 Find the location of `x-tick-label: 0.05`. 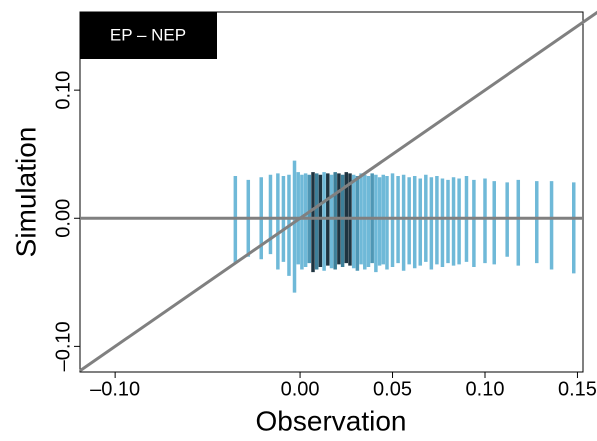

x-tick-label: 0.05 is located at coordinates (392, 389).